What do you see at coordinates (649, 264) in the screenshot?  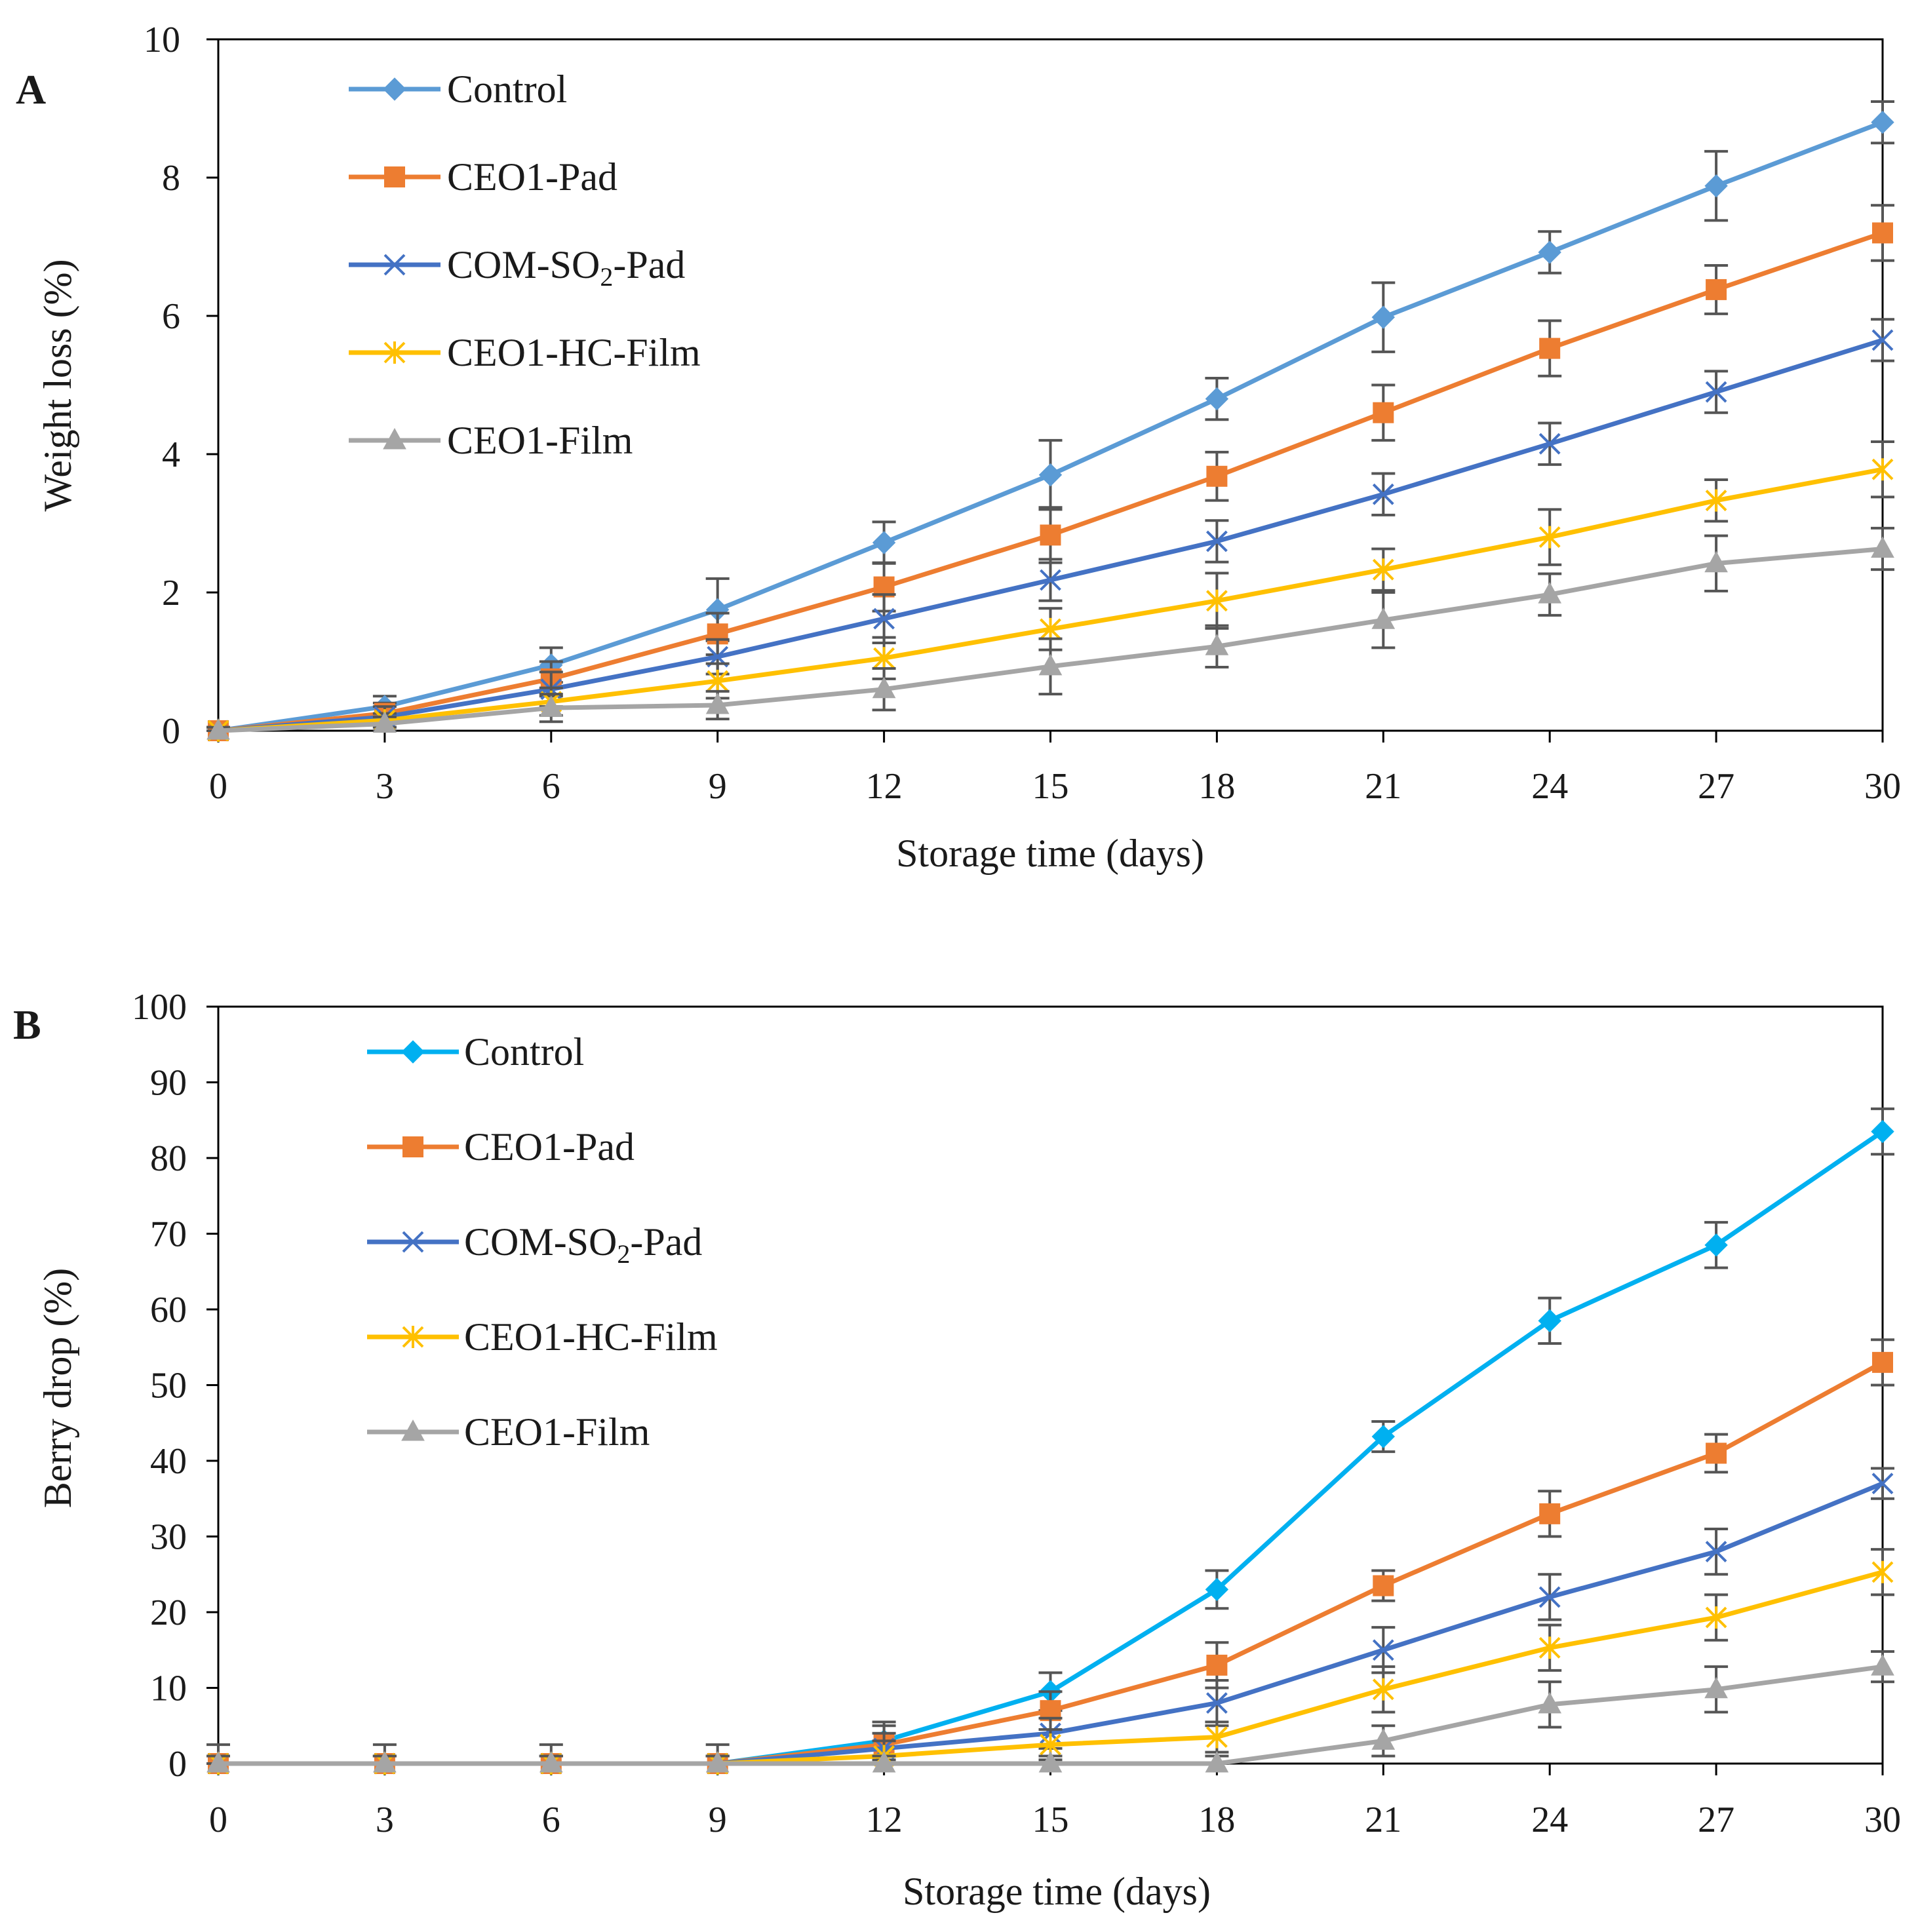 I see `legend-label-part-com-so2-pad-a-2: -Pad` at bounding box center [649, 264].